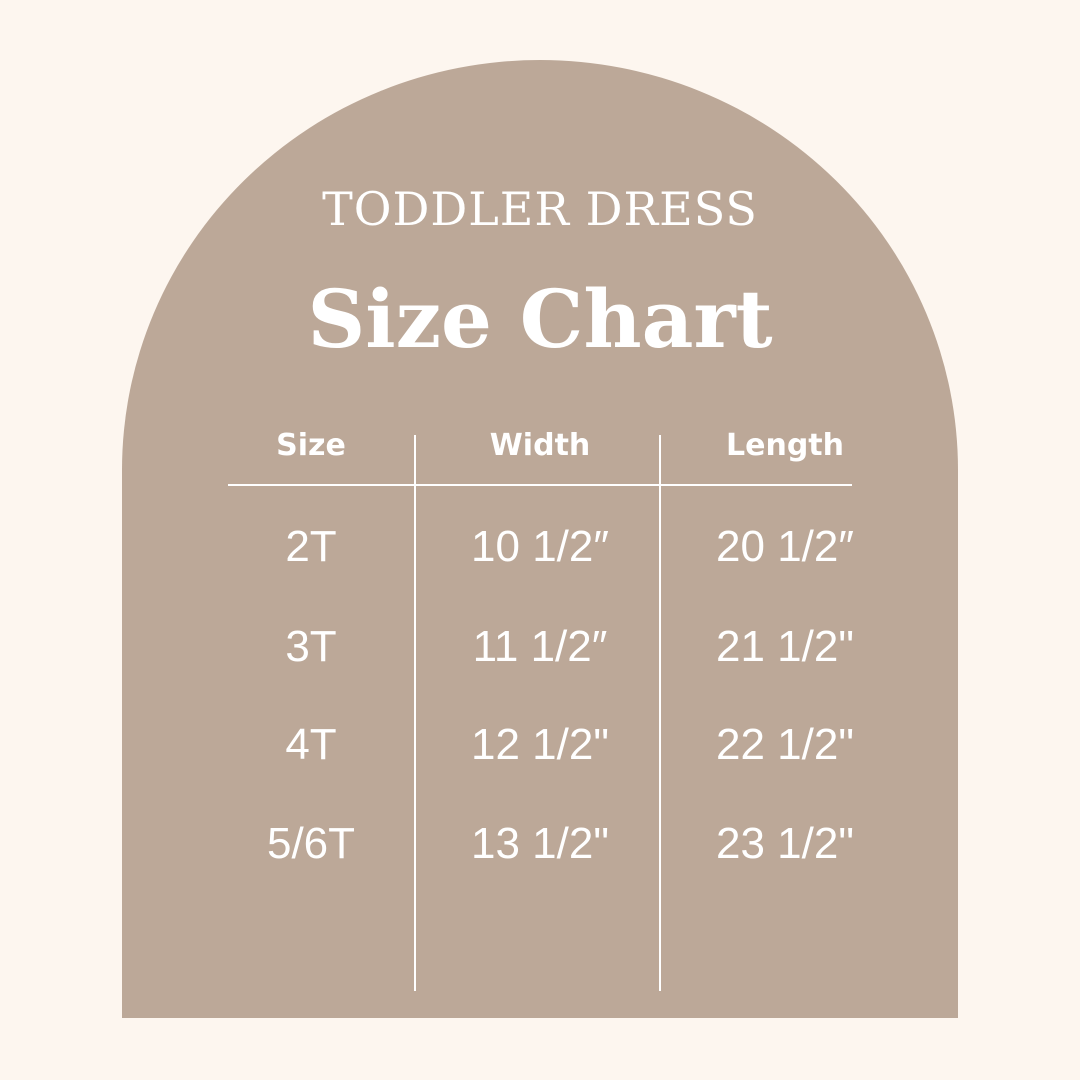  What do you see at coordinates (540, 445) in the screenshot?
I see `column-header: Width` at bounding box center [540, 445].